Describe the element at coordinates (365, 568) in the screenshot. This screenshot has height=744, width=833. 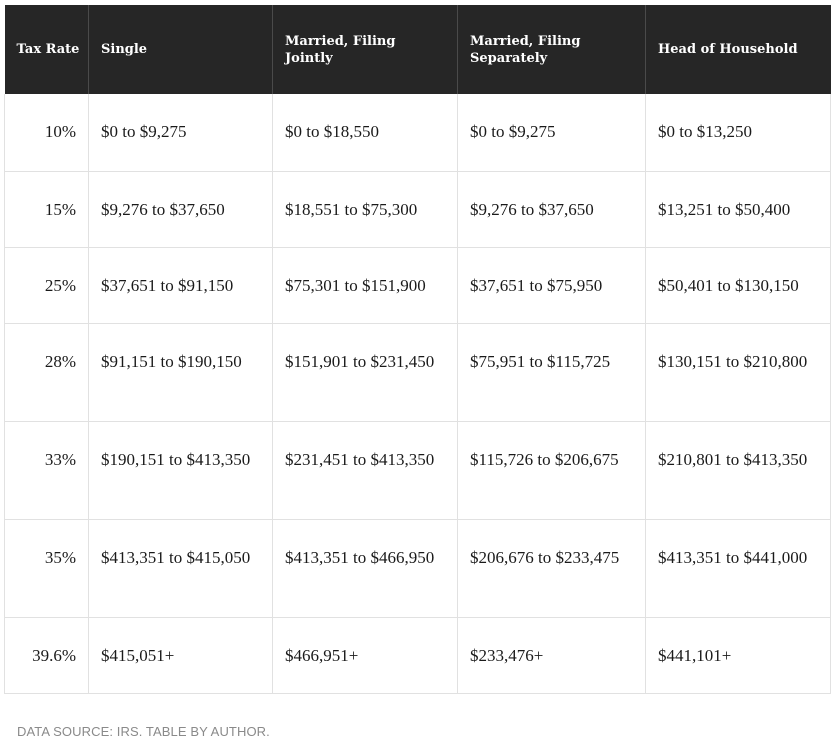
I see `married-jointly-cell: $413,351 to $466,950` at that location.